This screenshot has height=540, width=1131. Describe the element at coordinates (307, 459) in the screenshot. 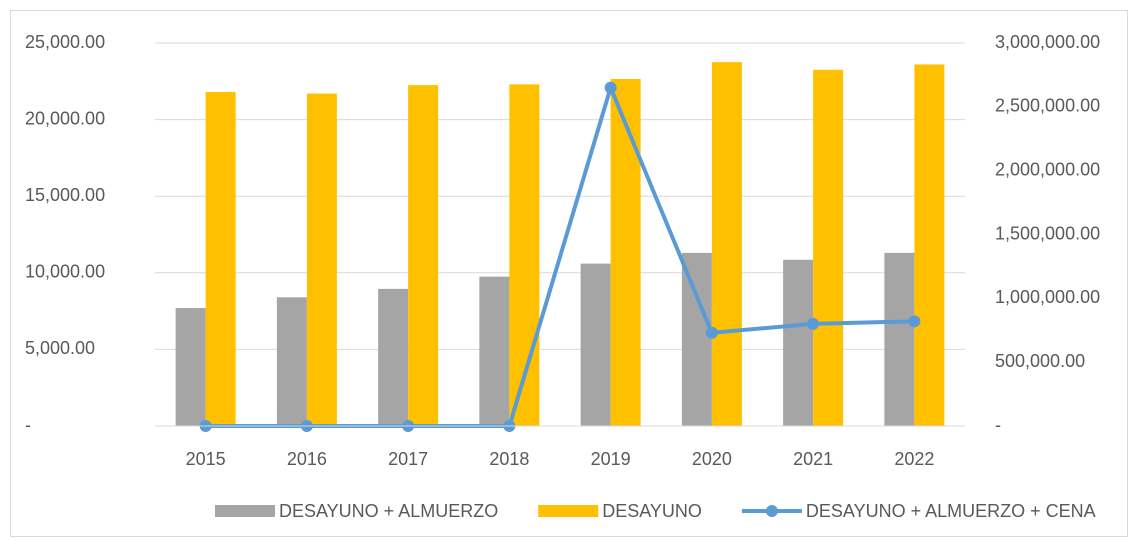

I see `x-tick-label: 2016` at that location.